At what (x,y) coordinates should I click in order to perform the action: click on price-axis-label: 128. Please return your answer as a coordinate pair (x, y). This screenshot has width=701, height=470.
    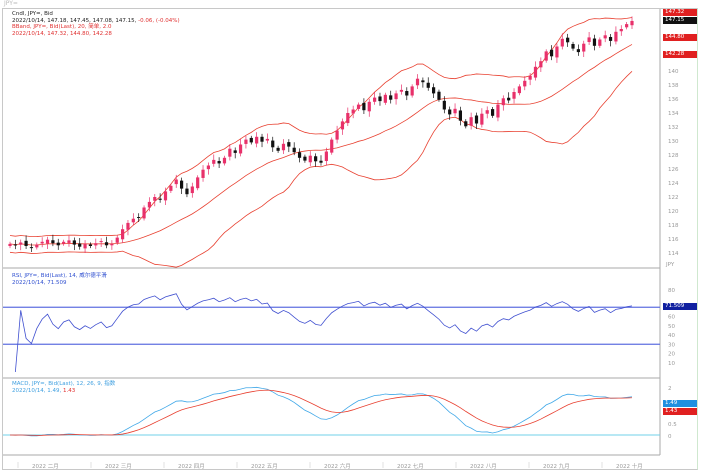
    Looking at the image, I should click on (673, 156).